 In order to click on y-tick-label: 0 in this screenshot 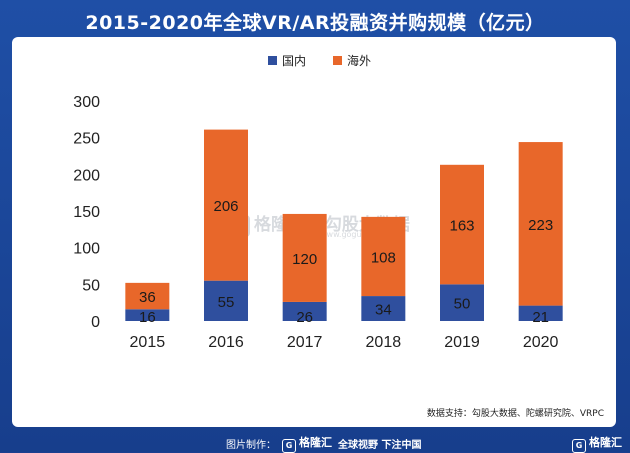, I will do `click(95, 322)`.